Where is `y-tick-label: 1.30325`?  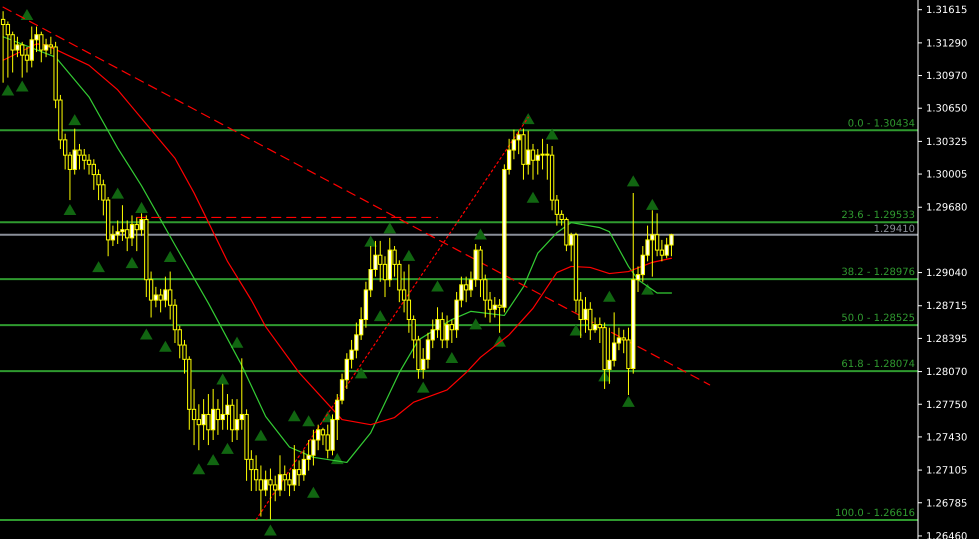 y-tick-label: 1.30325 is located at coordinates (947, 142).